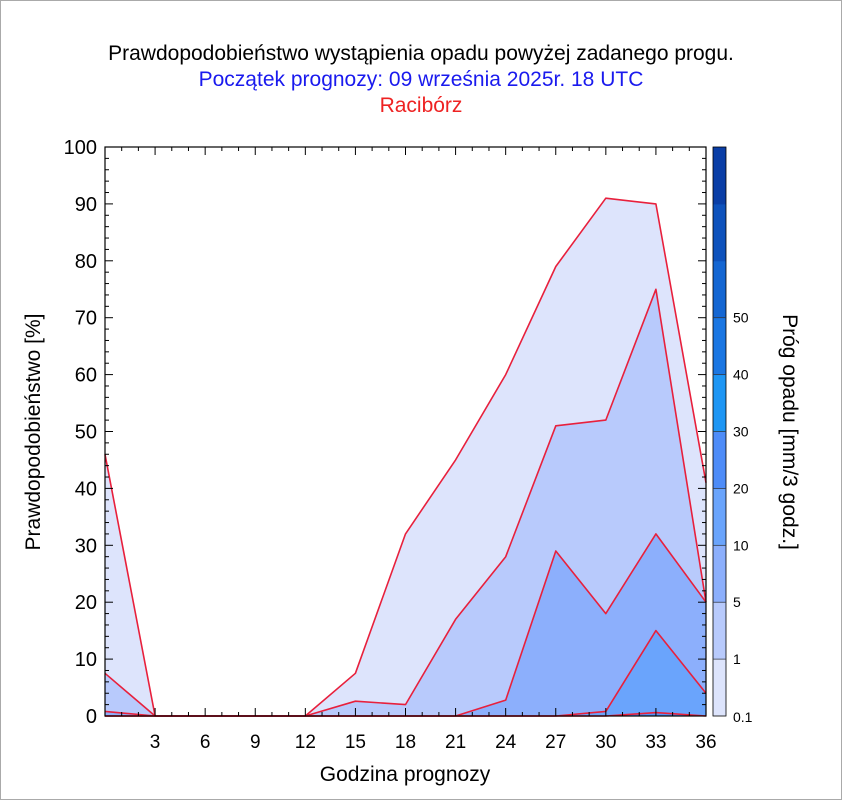  I want to click on x-tick-label: 36, so click(705, 742).